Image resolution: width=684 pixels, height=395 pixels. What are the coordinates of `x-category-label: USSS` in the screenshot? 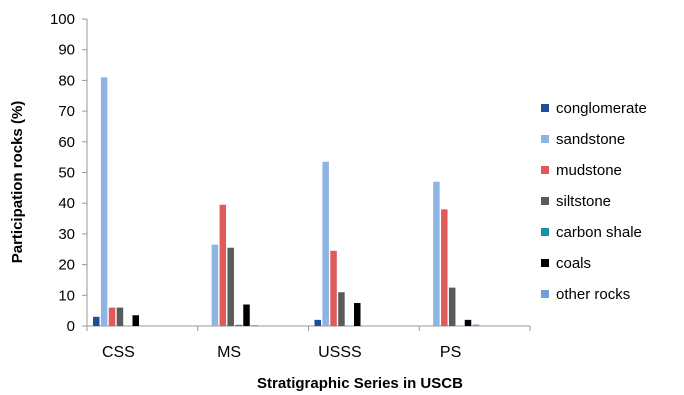 It's located at (340, 352).